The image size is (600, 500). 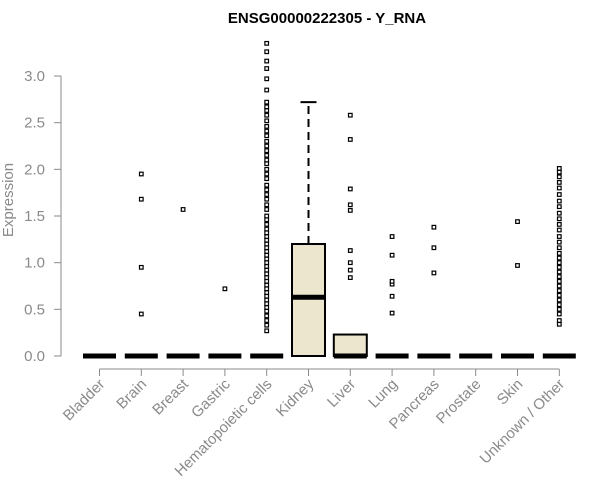 I want to click on y-axis-label: Expression, so click(x=8, y=200).